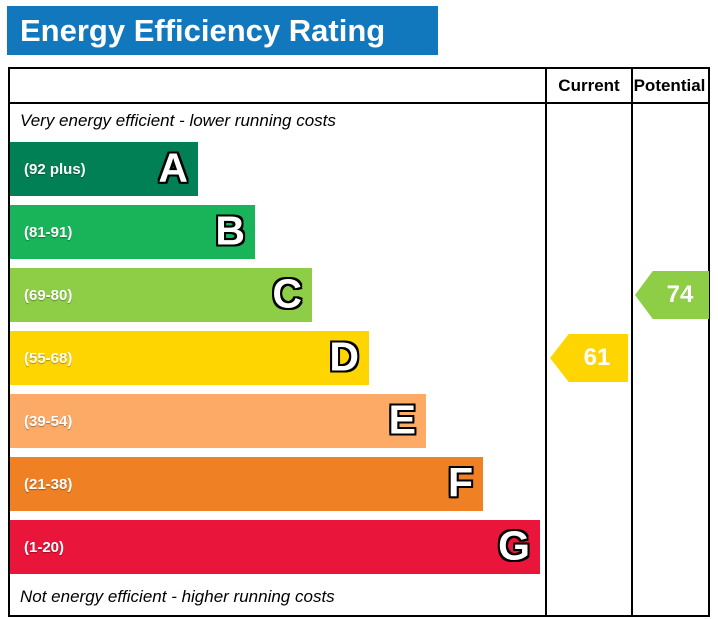 The height and width of the screenshot is (619, 718). Describe the element at coordinates (680, 294) in the screenshot. I see `potential-rating-value: 74` at that location.